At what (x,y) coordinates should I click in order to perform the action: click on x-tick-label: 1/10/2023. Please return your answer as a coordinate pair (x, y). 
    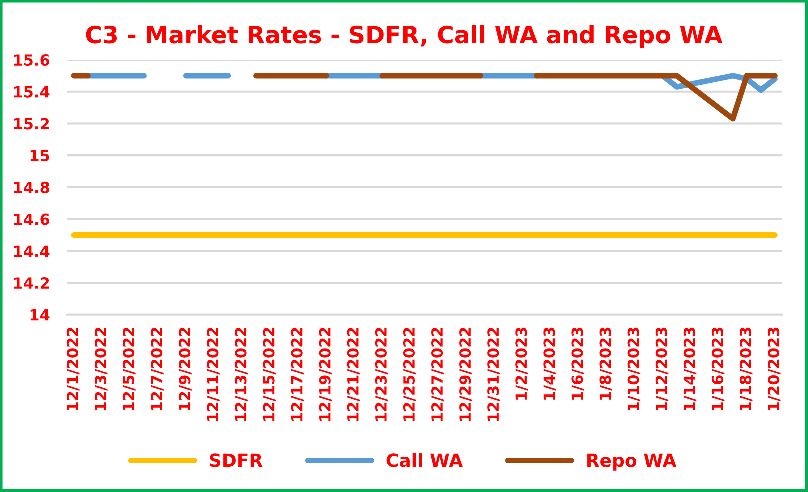
    Looking at the image, I should click on (634, 369).